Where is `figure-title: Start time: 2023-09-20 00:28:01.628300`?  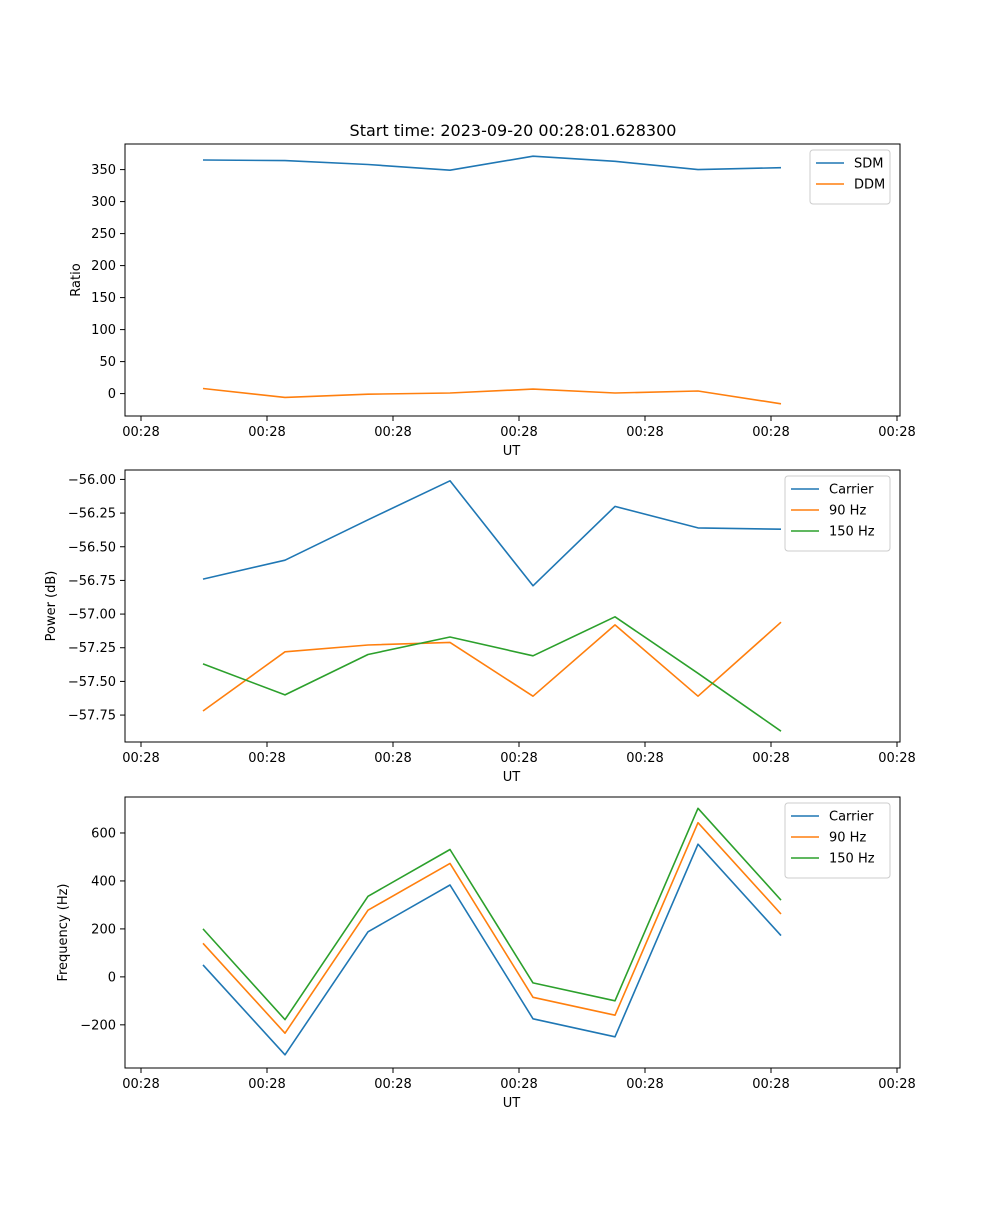
figure-title: Start time: 2023-09-20 00:28:01.628300 is located at coordinates (513, 130).